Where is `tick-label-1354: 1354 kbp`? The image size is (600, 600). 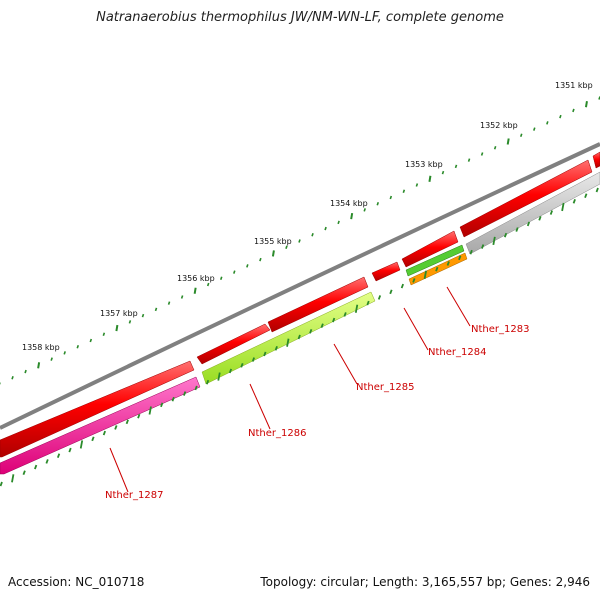
tick-label-1354: 1354 kbp is located at coordinates (349, 203).